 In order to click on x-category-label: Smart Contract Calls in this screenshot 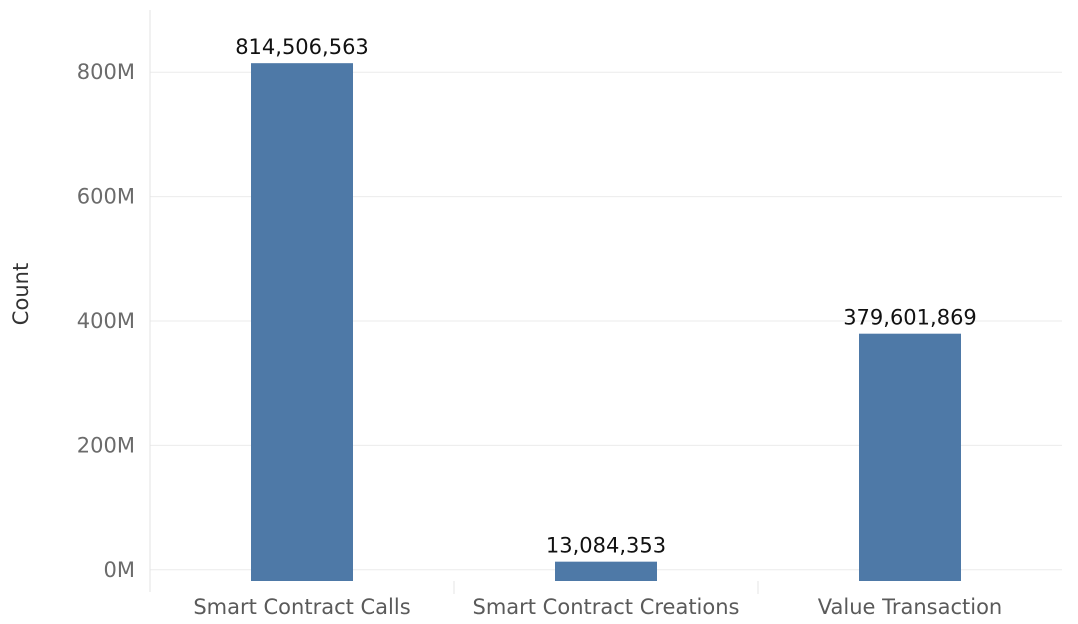, I will do `click(301, 607)`.